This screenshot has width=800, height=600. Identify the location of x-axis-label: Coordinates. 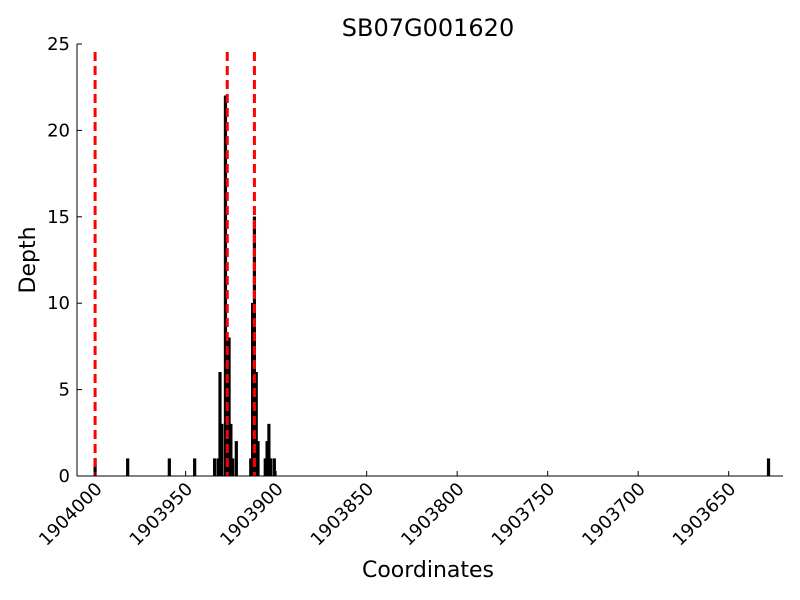
(428, 570).